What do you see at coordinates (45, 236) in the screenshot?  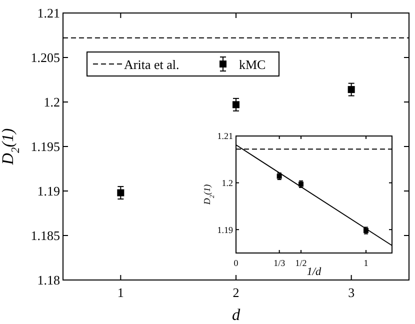 I see `y-tick-label: 1.185` at bounding box center [45, 236].